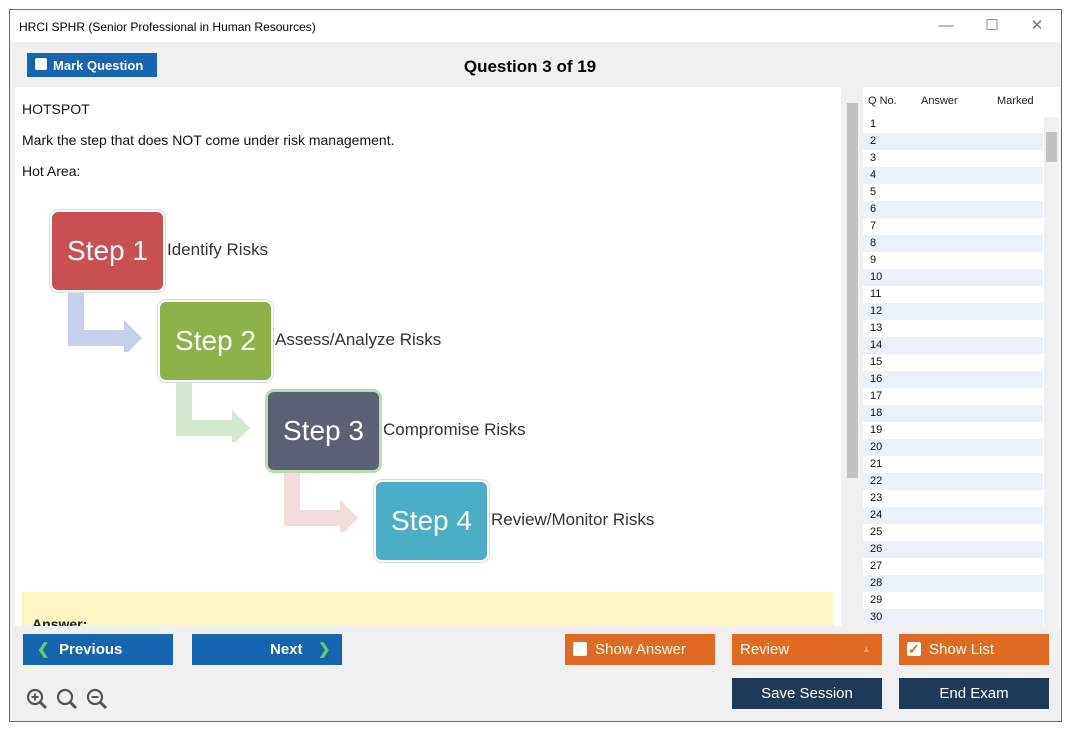  What do you see at coordinates (873, 175) in the screenshot?
I see `question-number: 4` at bounding box center [873, 175].